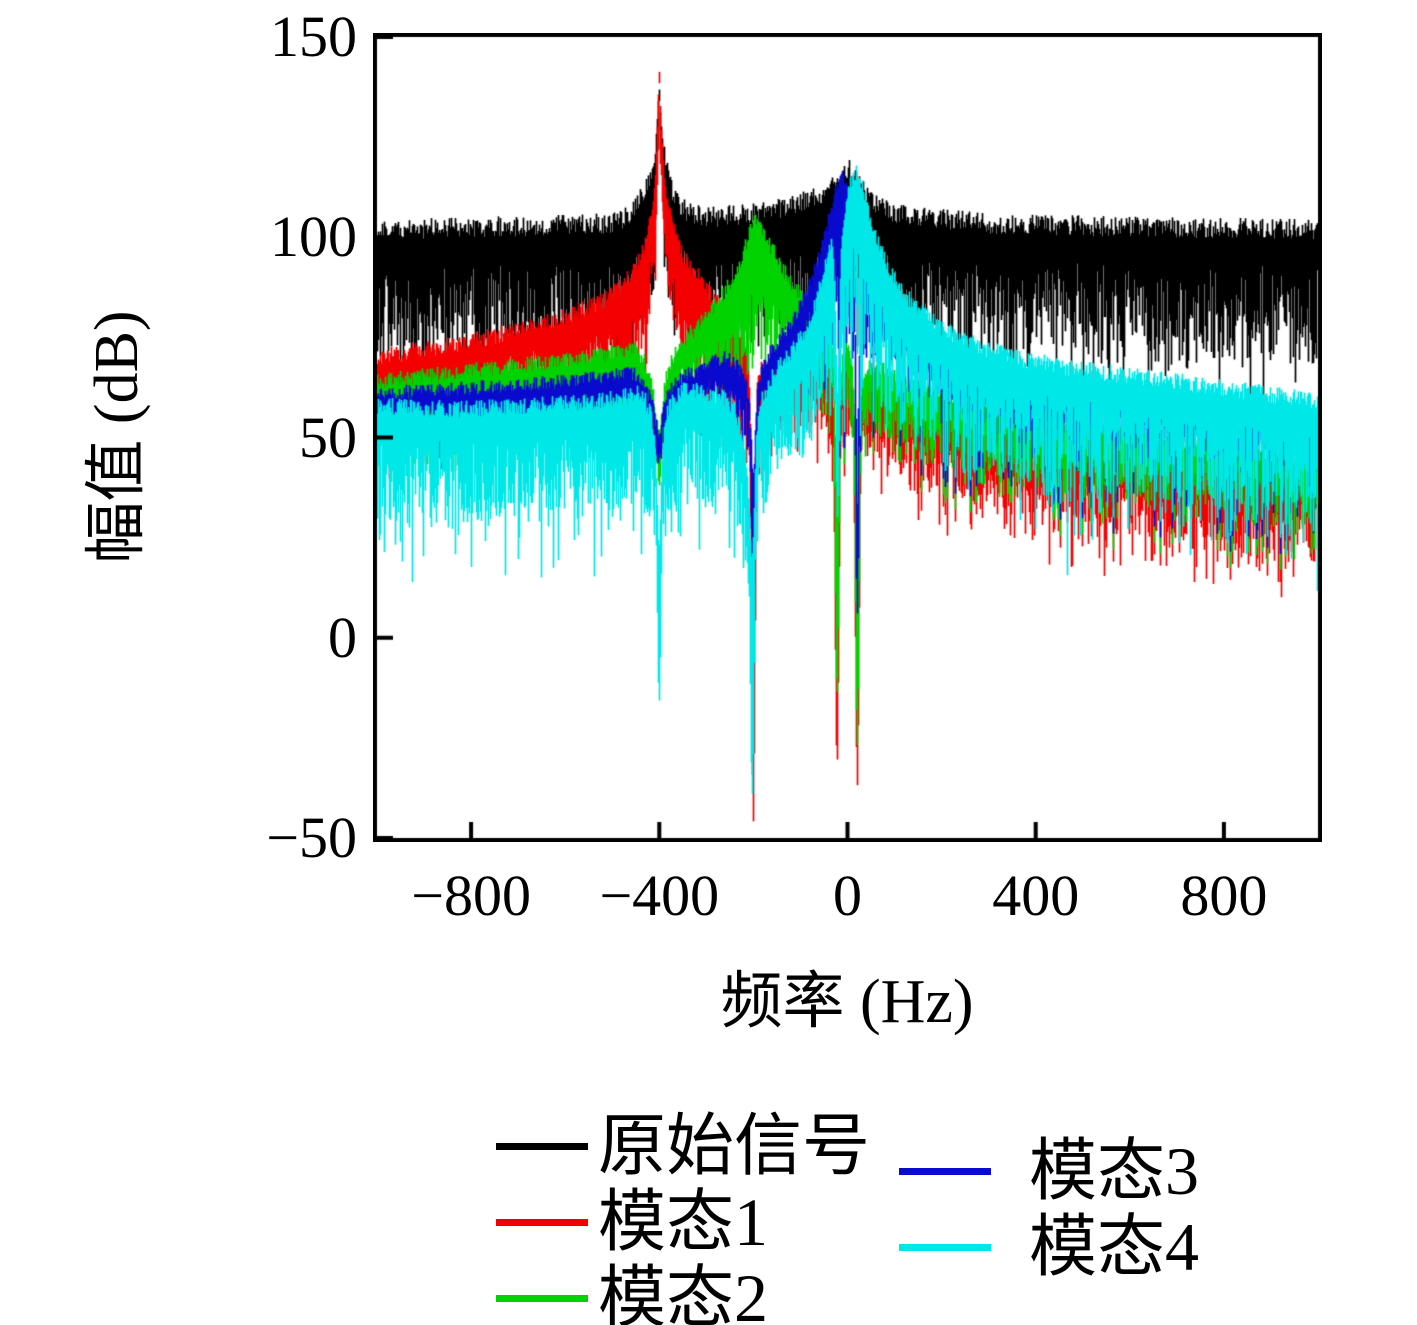 The height and width of the screenshot is (1325, 1417). Describe the element at coordinates (311, 837) in the screenshot. I see `y-tick-label: −50` at that location.